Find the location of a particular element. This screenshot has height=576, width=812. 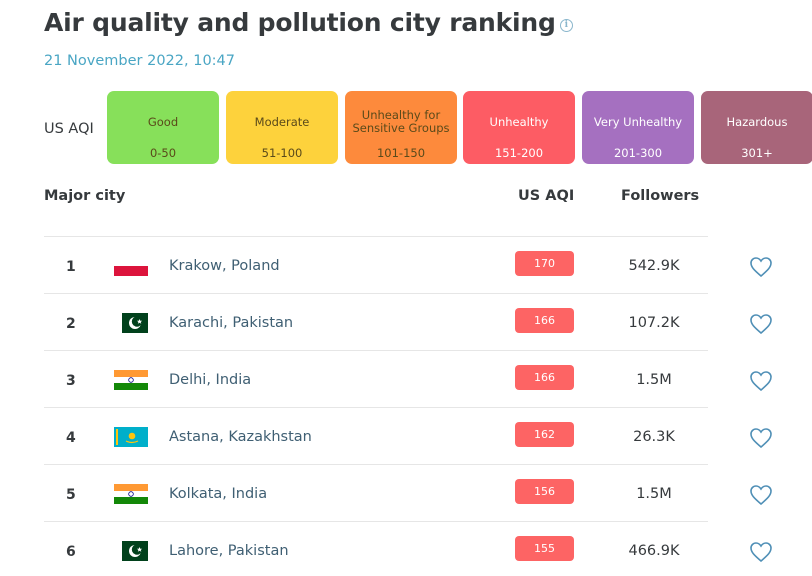

legend-moderate: Moderate 51-100 is located at coordinates (282, 127).